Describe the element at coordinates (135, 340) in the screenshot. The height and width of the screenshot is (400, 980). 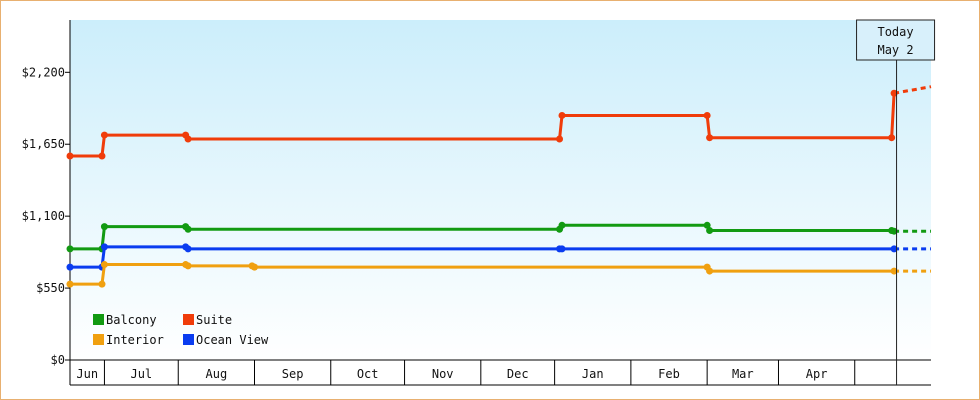
I see `legend-label: Interior` at that location.